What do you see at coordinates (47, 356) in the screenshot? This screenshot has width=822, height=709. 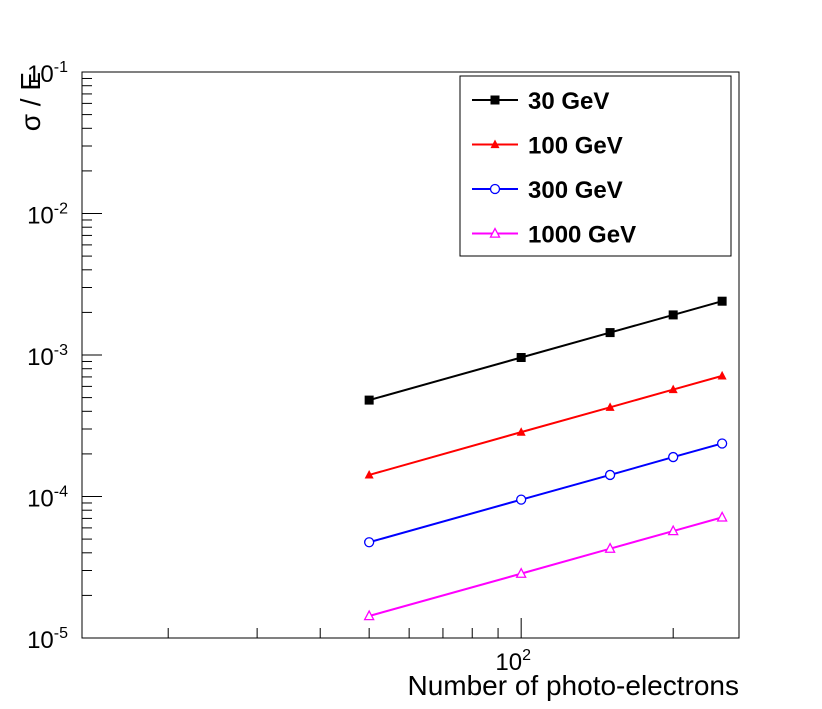 I see `y-tick-label: 10⁻³` at bounding box center [47, 356].